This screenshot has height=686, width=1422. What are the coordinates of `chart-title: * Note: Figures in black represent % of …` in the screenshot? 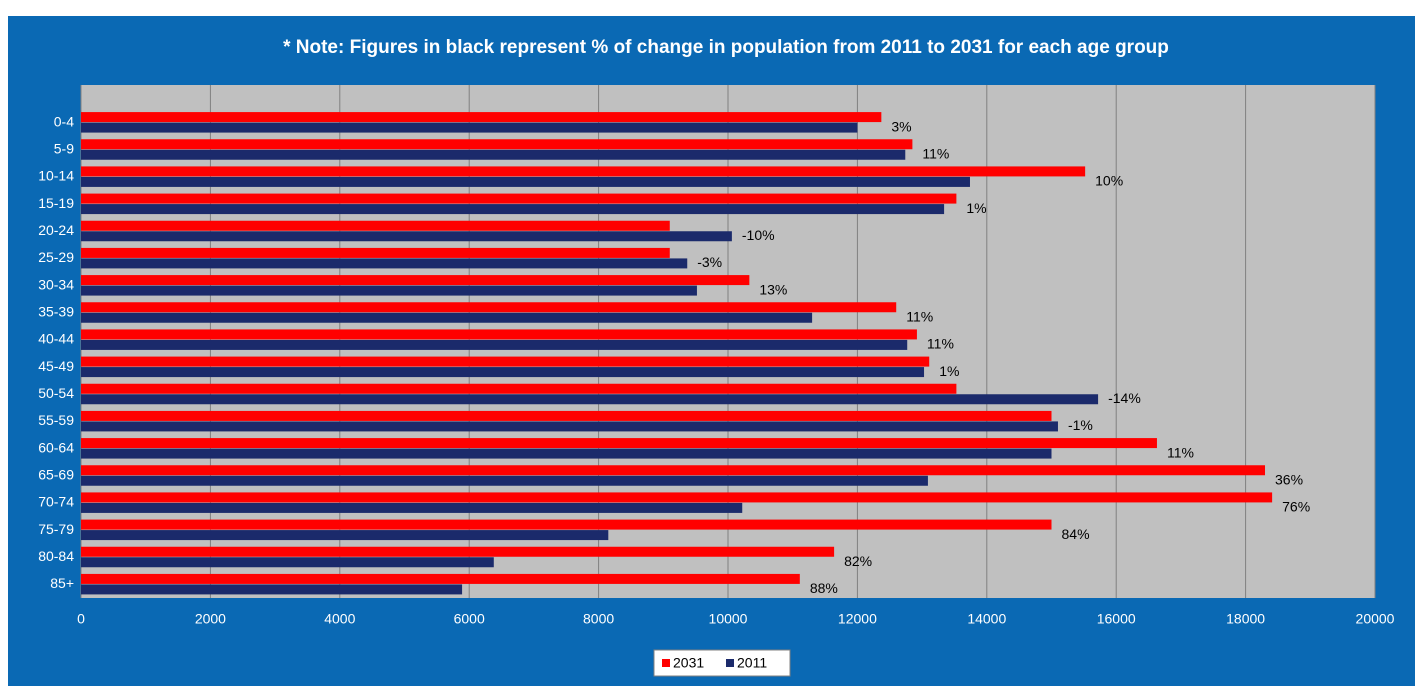 It's located at (726, 47).